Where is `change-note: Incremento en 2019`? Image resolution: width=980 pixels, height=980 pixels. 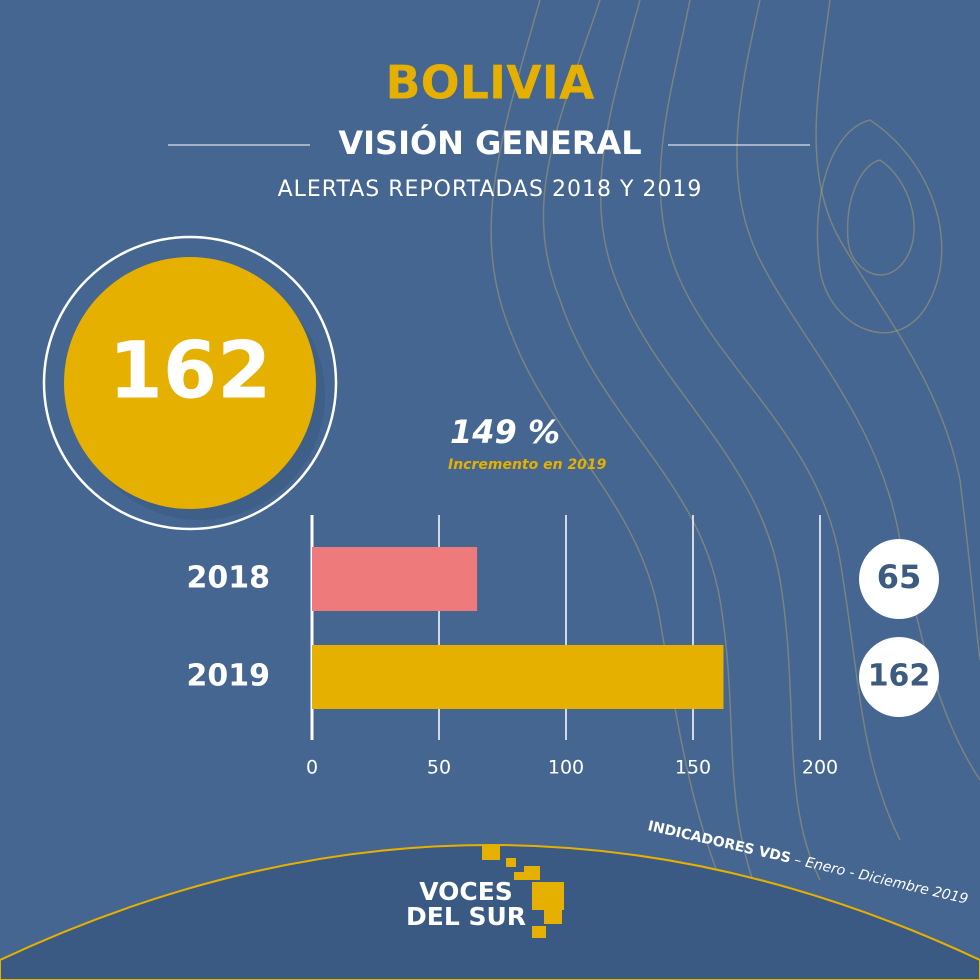
change-note: Incremento en 2019 is located at coordinates (527, 465).